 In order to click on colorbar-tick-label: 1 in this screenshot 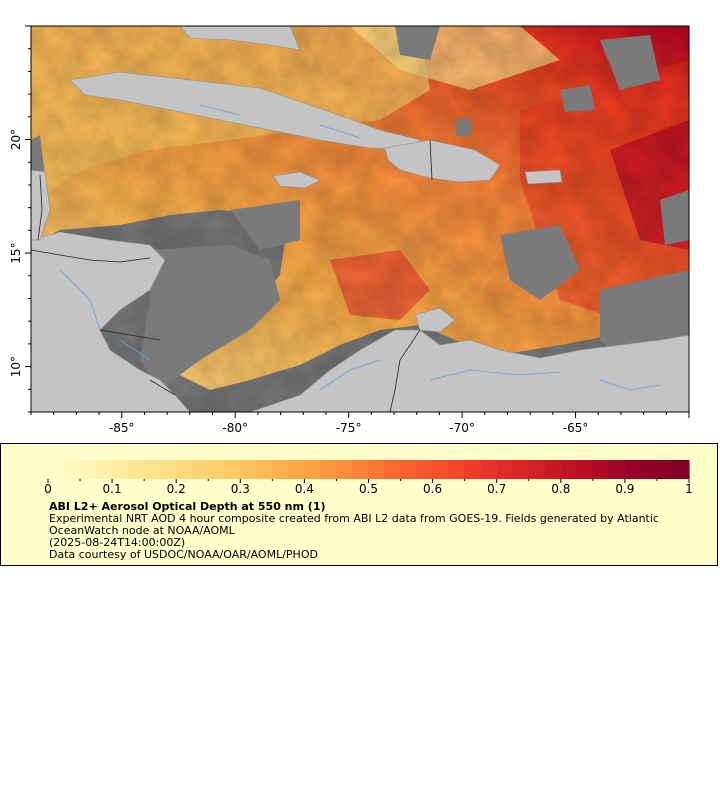, I will do `click(689, 489)`.